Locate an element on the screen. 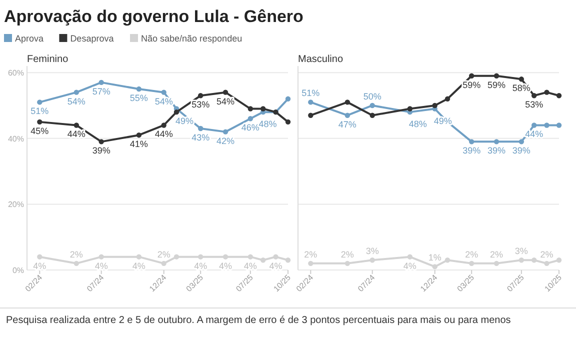 The height and width of the screenshot is (345, 576). y-tick-label: 40% is located at coordinates (16, 139).